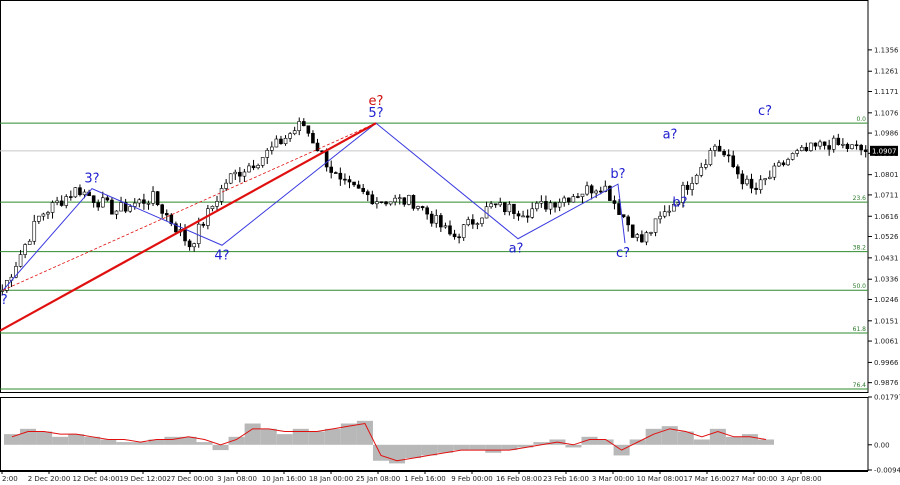 This screenshot has width=900, height=485. Describe the element at coordinates (613, 479) in the screenshot. I see `time-tick-label: 3 Mar 00:00` at that location.